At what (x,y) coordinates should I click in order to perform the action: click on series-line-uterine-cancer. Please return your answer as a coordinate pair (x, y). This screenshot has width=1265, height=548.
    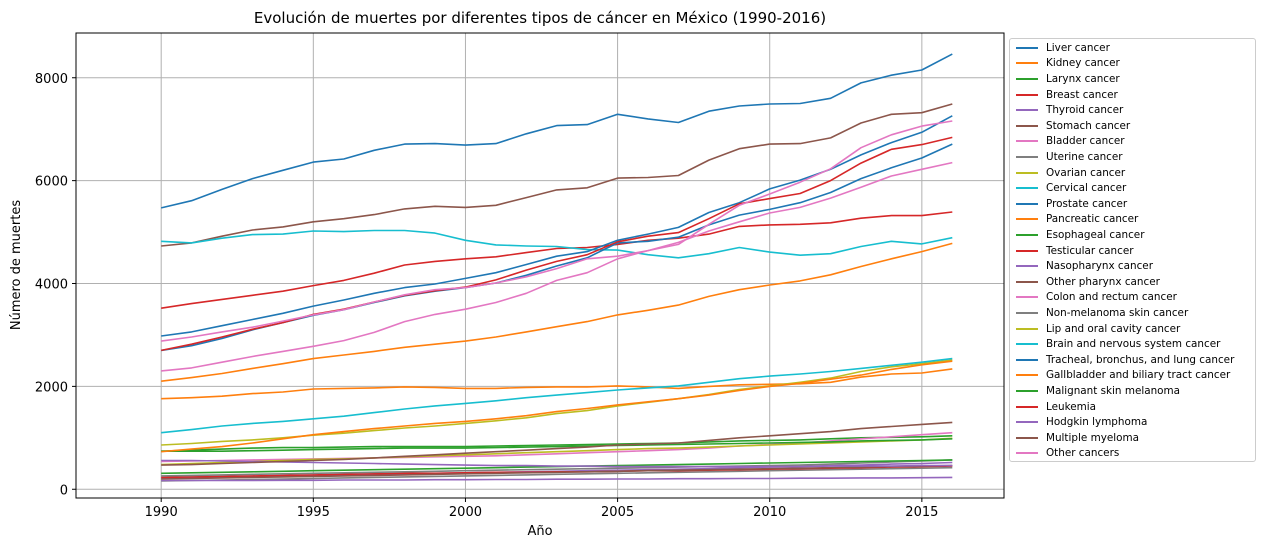
    Looking at the image, I should click on (557, 474).